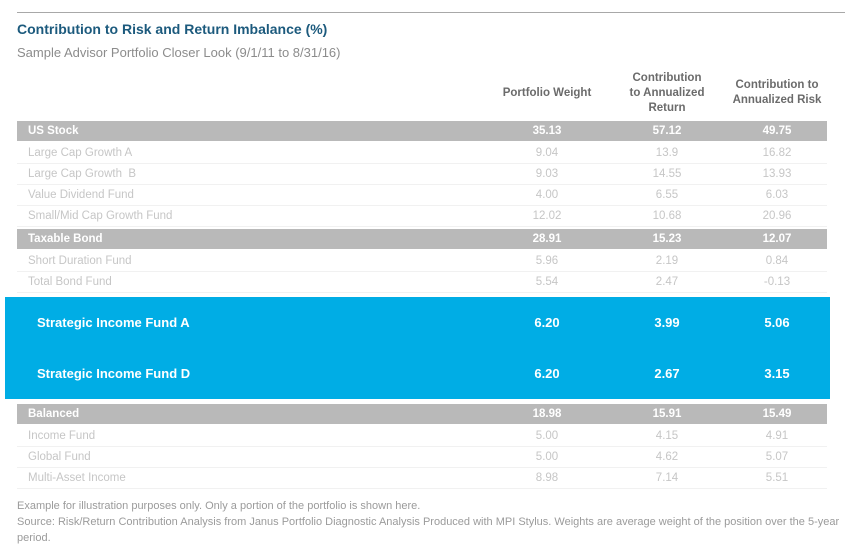 This screenshot has width=861, height=557. What do you see at coordinates (667, 457) in the screenshot?
I see `contribution-return-value: 4.62` at bounding box center [667, 457].